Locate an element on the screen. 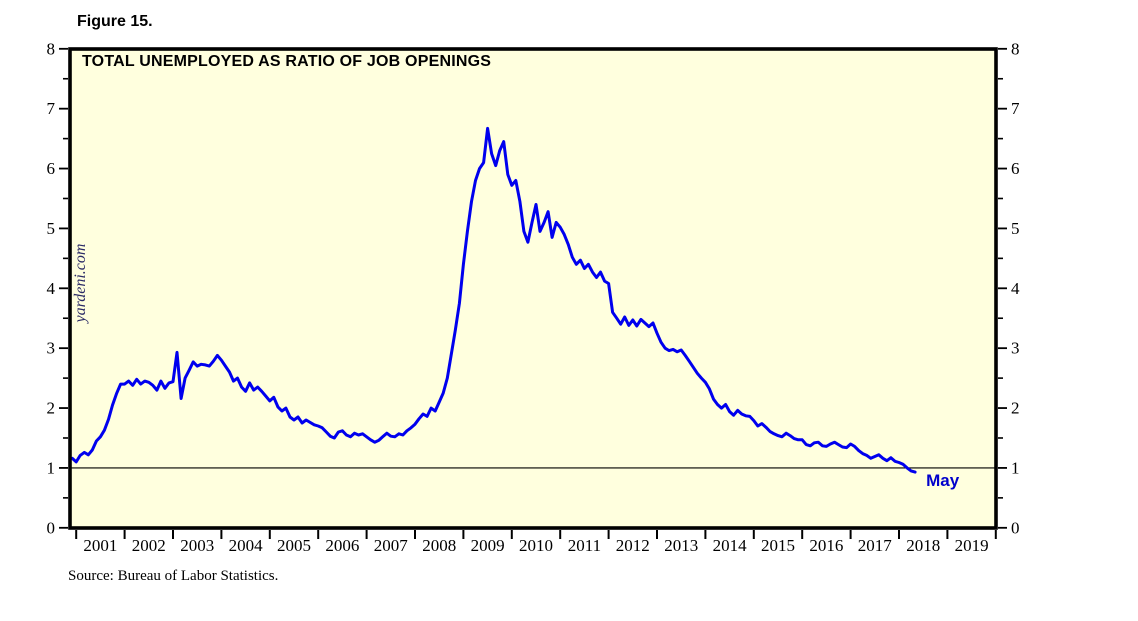 The height and width of the screenshot is (621, 1138). x-axis-year-label: 2013 is located at coordinates (681, 545).